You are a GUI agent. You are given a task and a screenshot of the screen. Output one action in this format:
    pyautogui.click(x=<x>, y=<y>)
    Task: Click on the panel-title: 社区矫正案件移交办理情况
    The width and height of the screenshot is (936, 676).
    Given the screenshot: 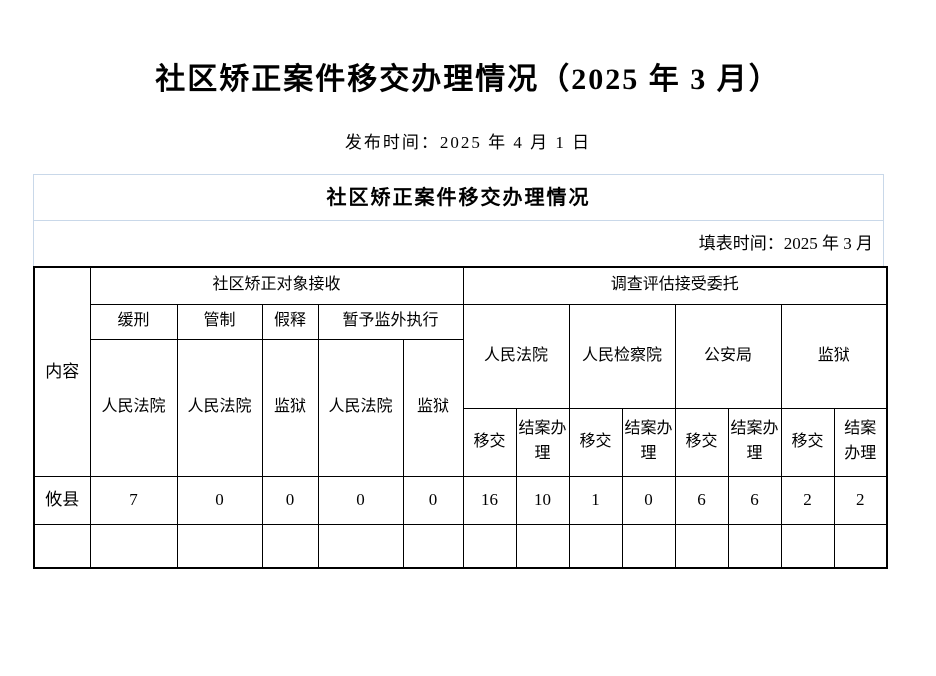 What is the action you would take?
    pyautogui.click(x=458, y=198)
    